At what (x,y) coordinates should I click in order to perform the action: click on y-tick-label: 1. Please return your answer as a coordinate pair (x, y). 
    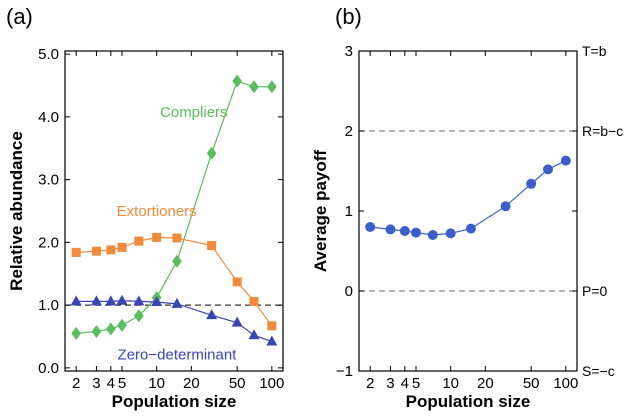
    Looking at the image, I should click on (349, 211).